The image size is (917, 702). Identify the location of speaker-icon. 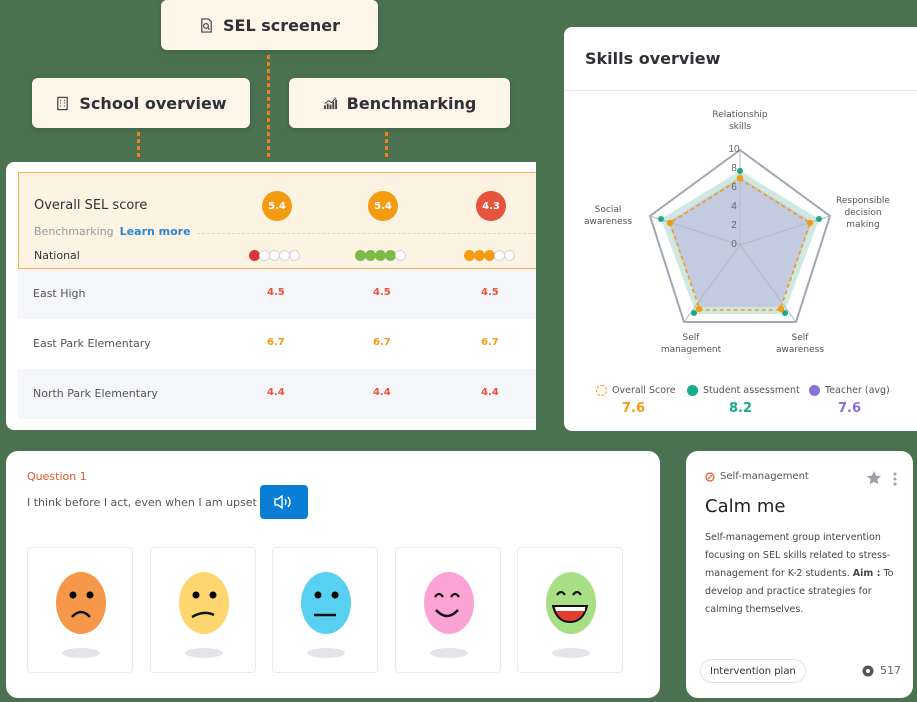
(282, 502).